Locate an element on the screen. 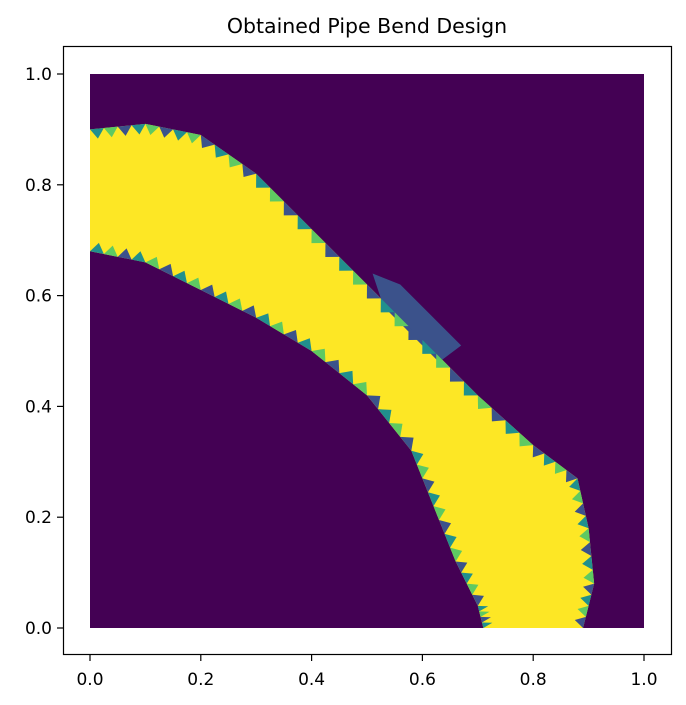 The height and width of the screenshot is (705, 686). y-tick-label: 0.8 is located at coordinates (38, 186).